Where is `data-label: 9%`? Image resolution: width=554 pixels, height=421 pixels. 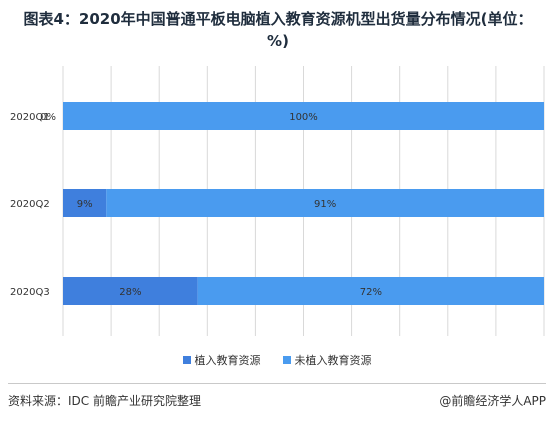
data-label: 9% is located at coordinates (85, 204).